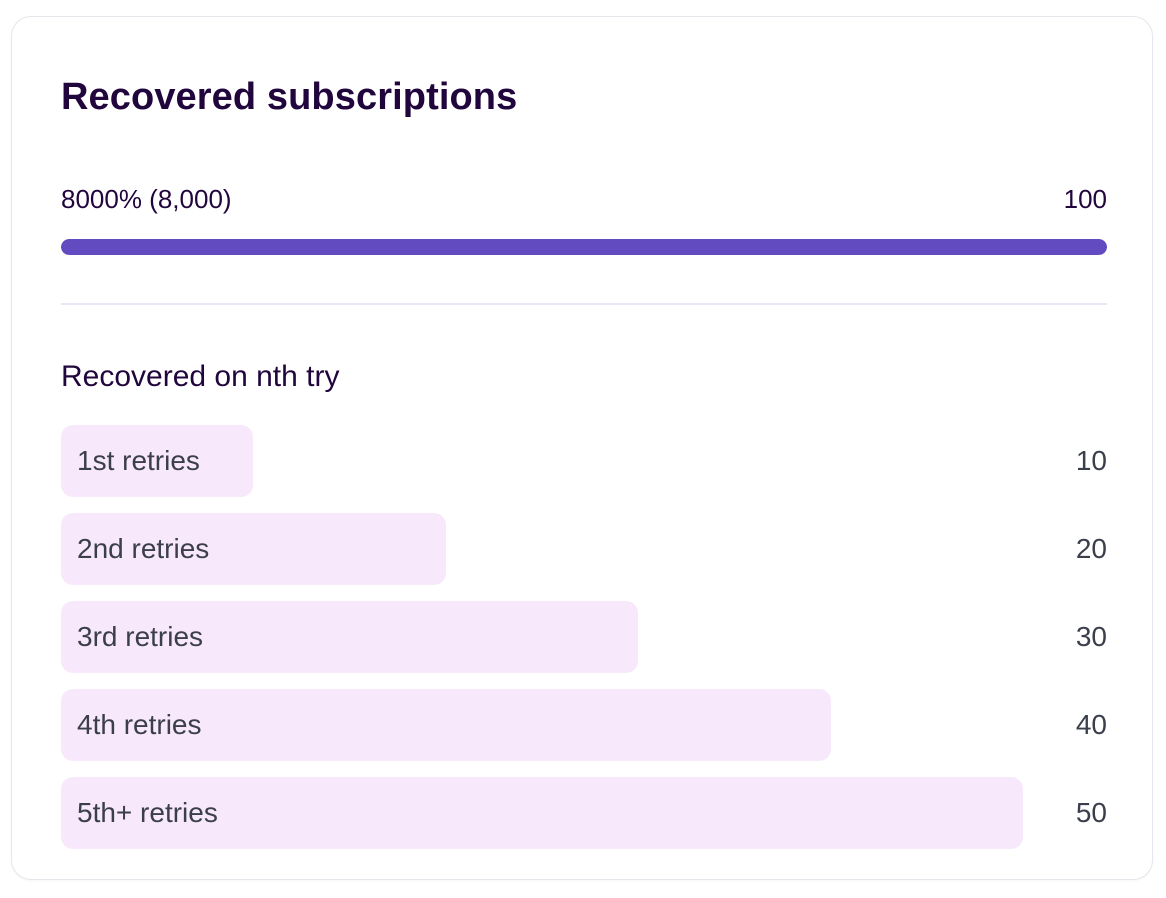  What do you see at coordinates (1091, 812) in the screenshot?
I see `retry-count: 50` at bounding box center [1091, 812].